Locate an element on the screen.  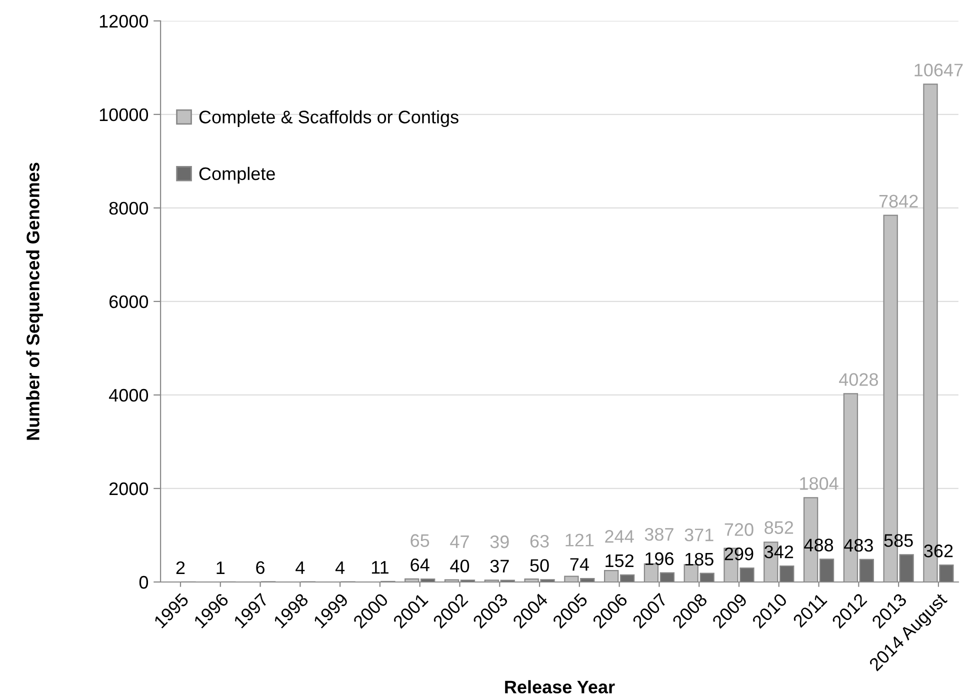
y-tick-label: 12000 is located at coordinates (124, 21).